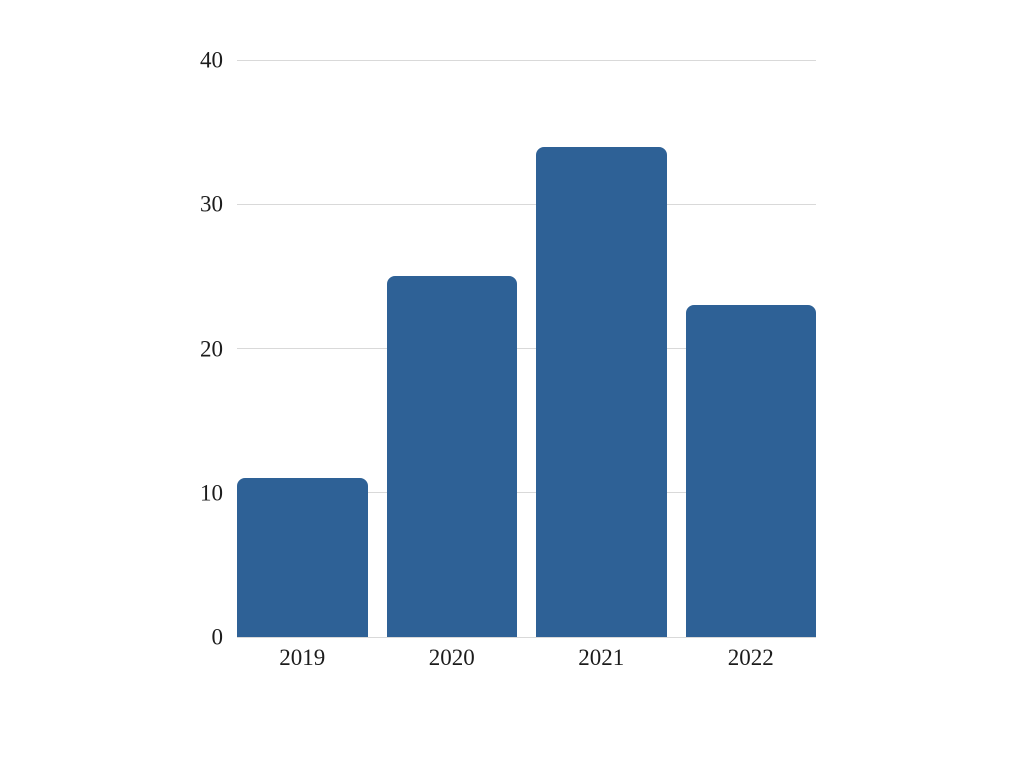 The width and height of the screenshot is (1024, 768). I want to click on bar-2022, so click(750, 471).